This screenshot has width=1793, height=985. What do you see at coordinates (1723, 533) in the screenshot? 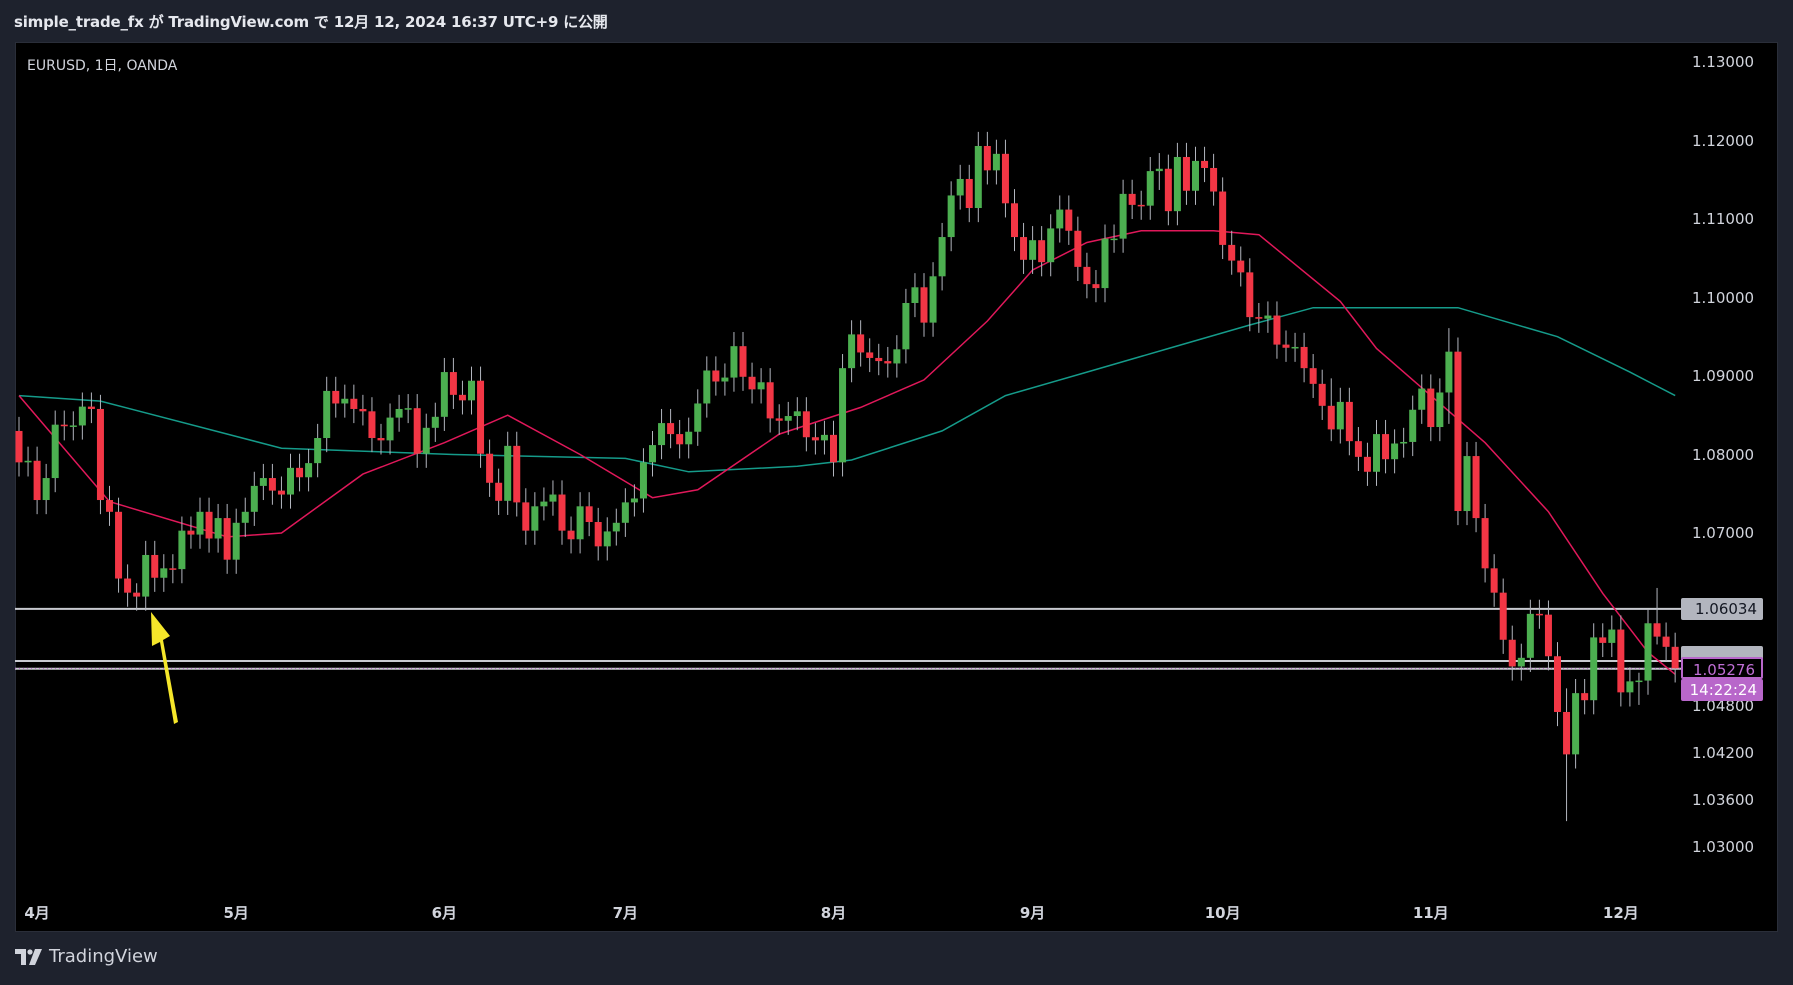
I see `price-tick-label: 1.07000` at bounding box center [1723, 533].